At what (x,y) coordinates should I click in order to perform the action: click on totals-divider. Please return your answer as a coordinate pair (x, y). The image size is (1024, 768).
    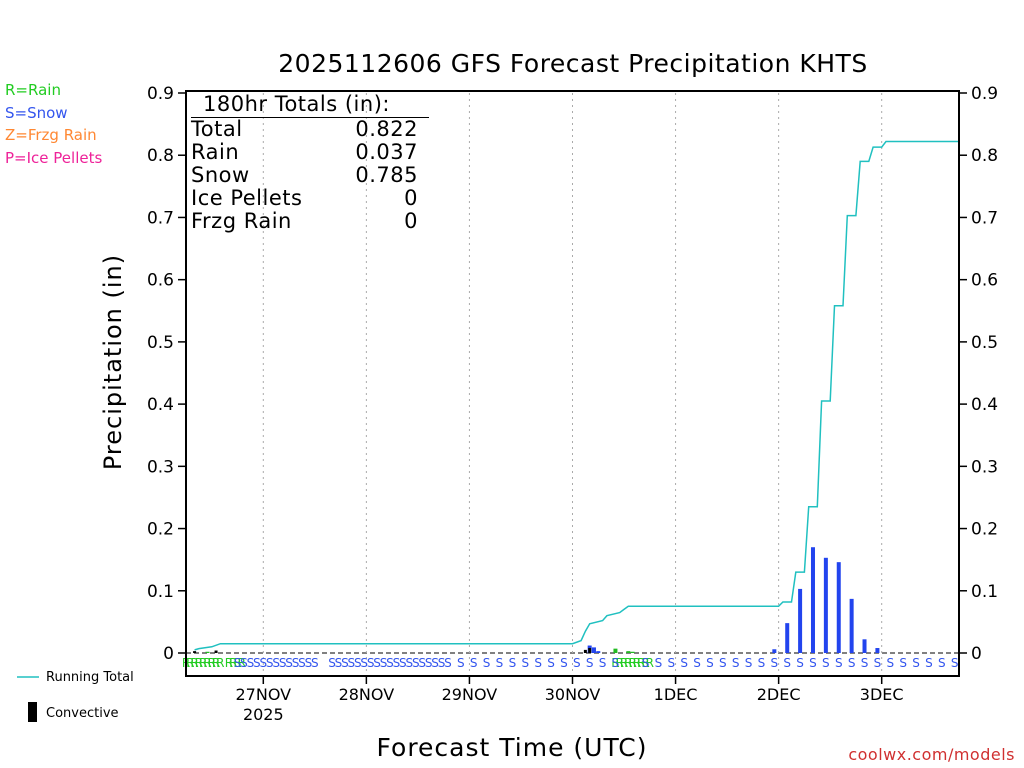
    Looking at the image, I should click on (310, 117).